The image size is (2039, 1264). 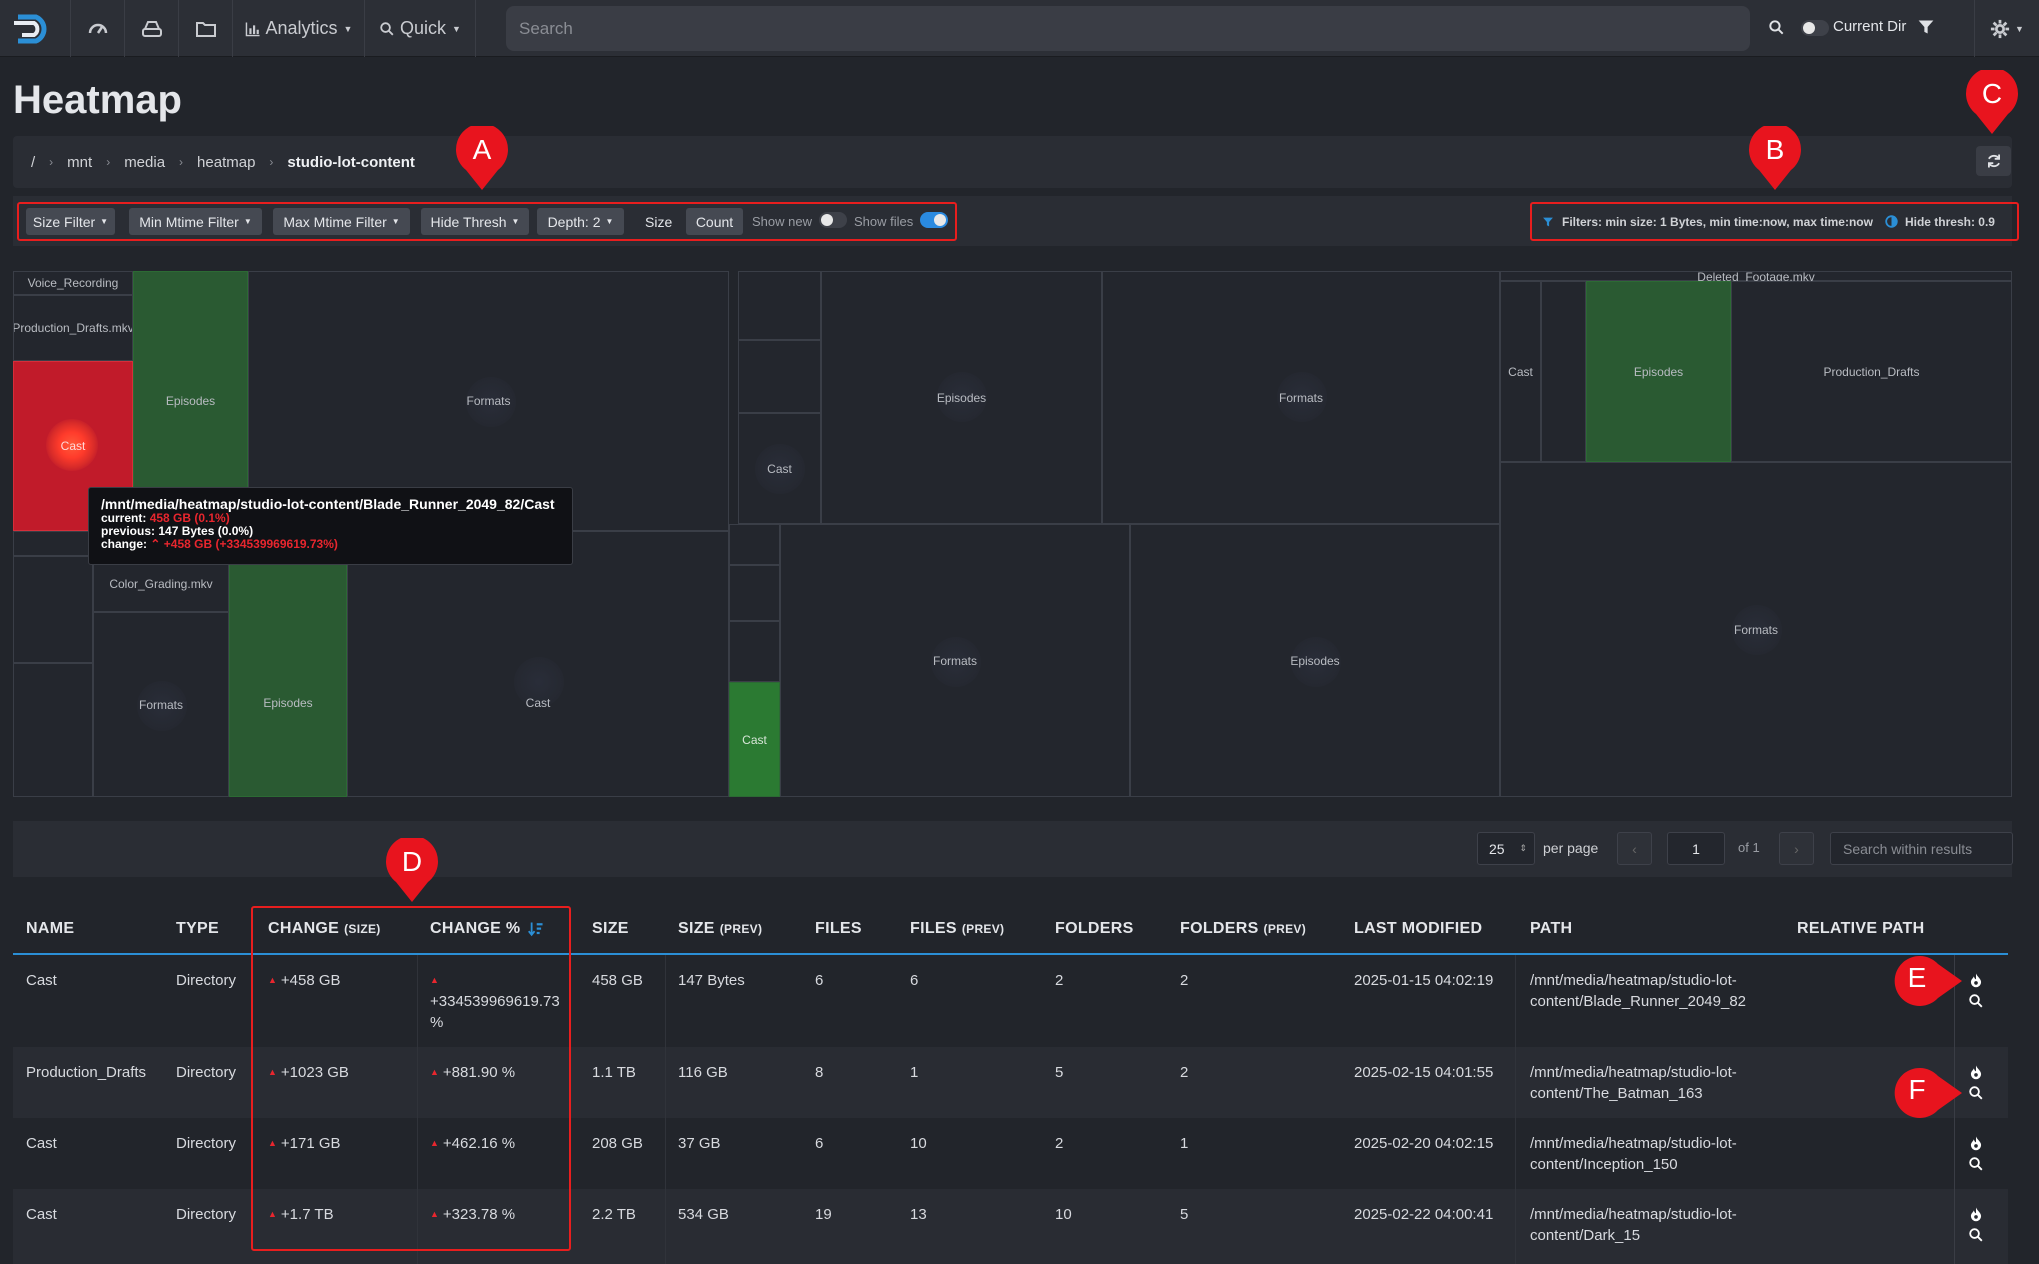 What do you see at coordinates (206, 1072) in the screenshot?
I see `cell-type: Directory` at bounding box center [206, 1072].